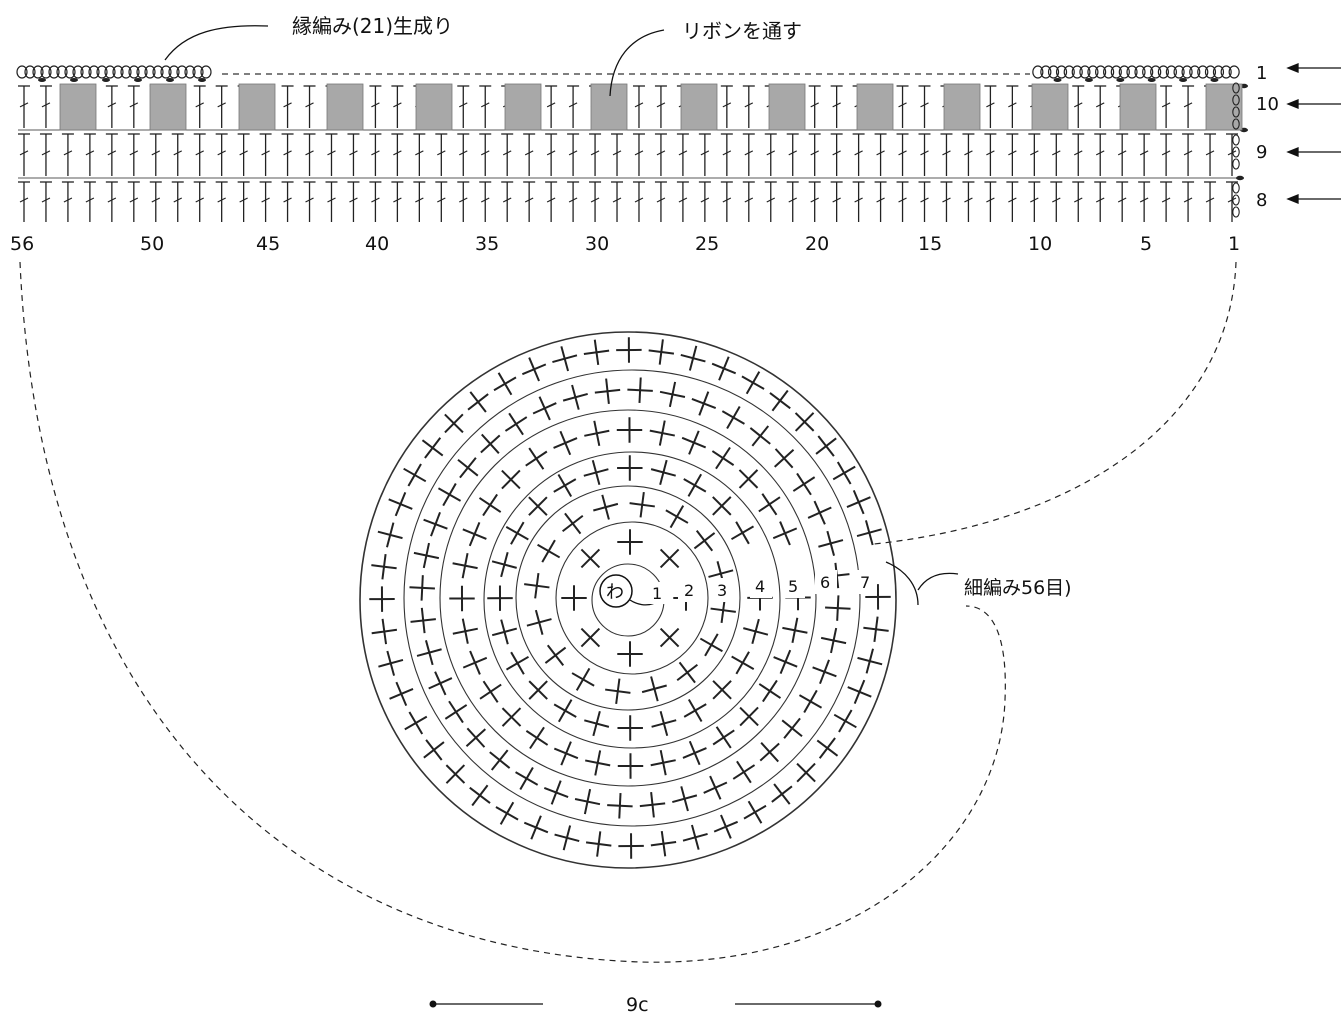  What do you see at coordinates (1040, 244) in the screenshot?
I see `stitch-number: 10` at bounding box center [1040, 244].